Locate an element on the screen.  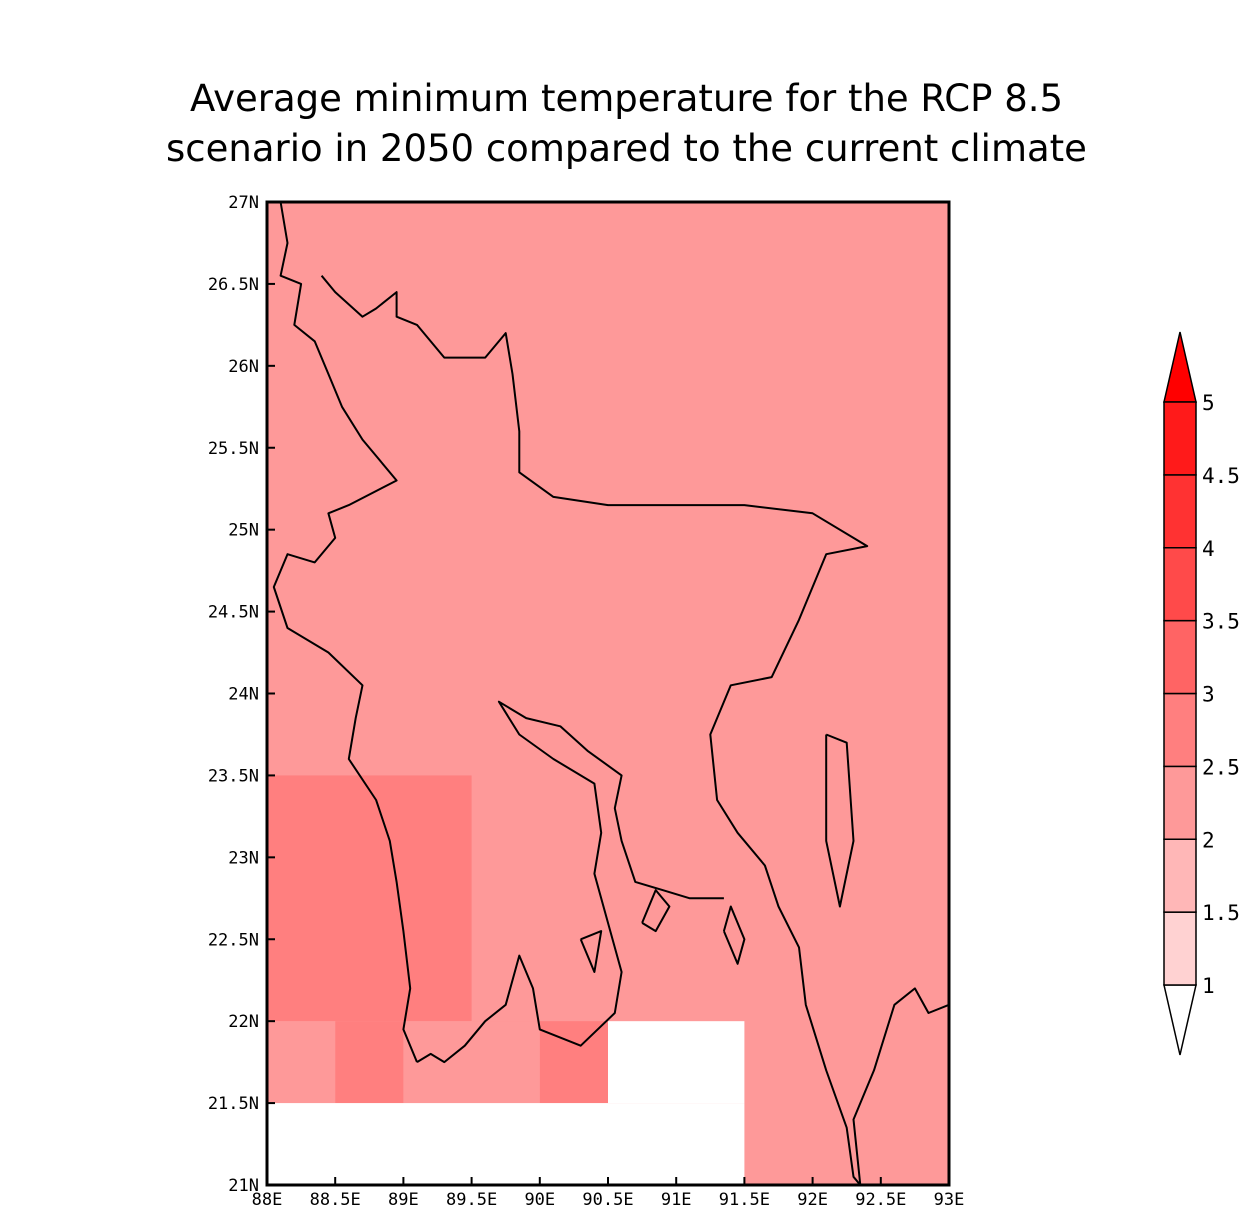
y-tick-label: 25.5N is located at coordinates (233, 449).